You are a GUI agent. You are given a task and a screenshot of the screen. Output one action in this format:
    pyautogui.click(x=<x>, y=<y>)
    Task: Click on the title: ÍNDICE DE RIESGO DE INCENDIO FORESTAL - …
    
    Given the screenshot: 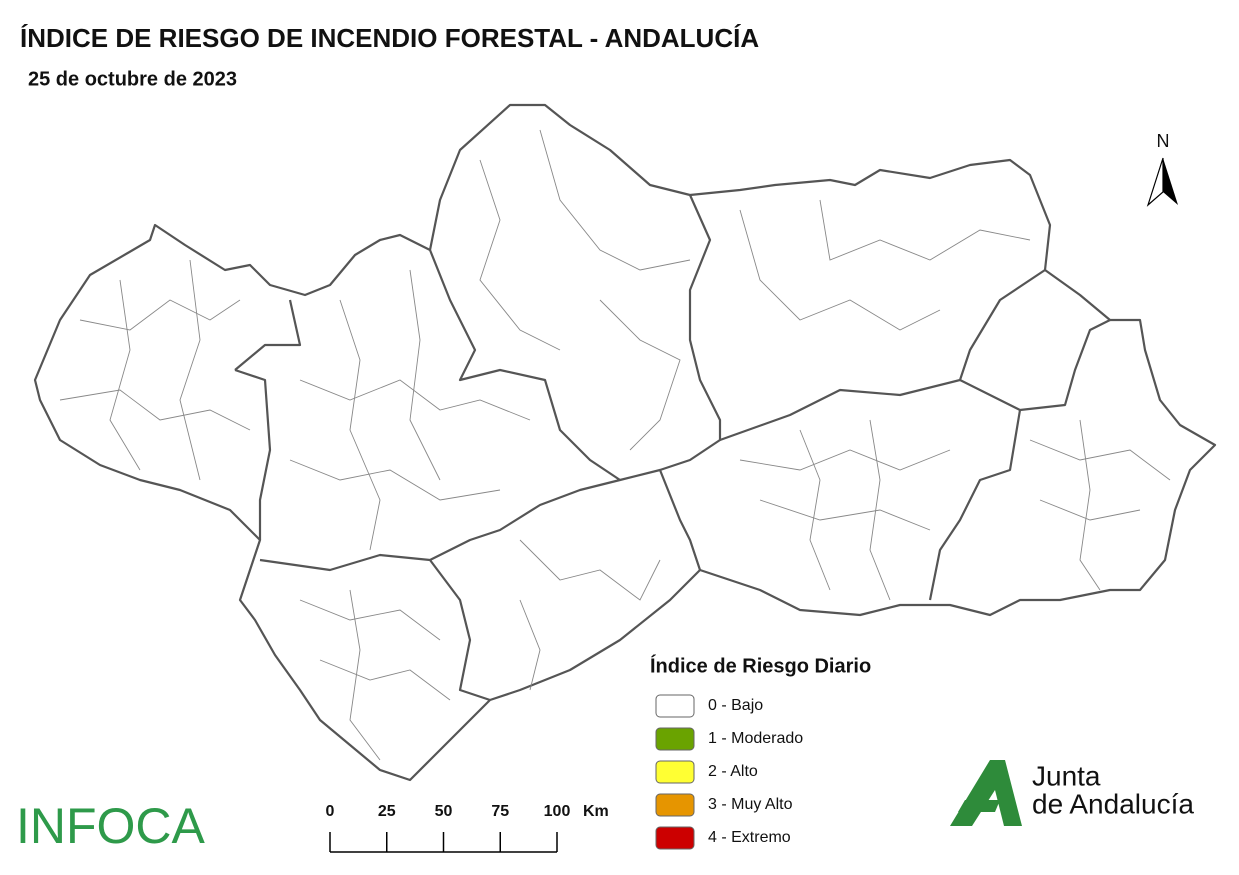 What is the action you would take?
    pyautogui.click(x=389, y=38)
    